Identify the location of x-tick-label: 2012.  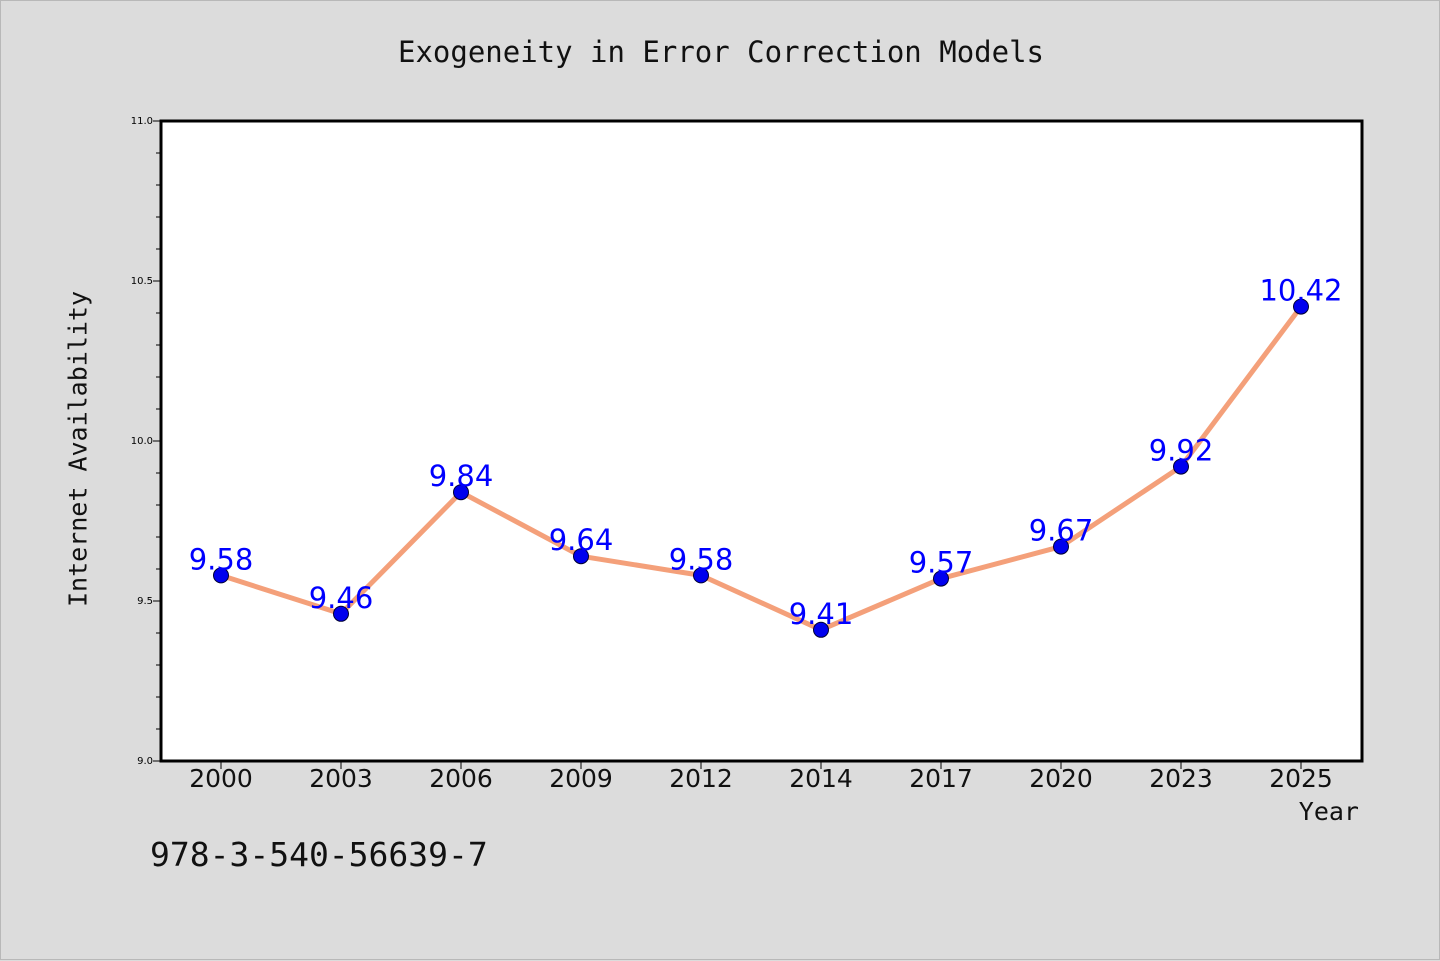
(701, 778).